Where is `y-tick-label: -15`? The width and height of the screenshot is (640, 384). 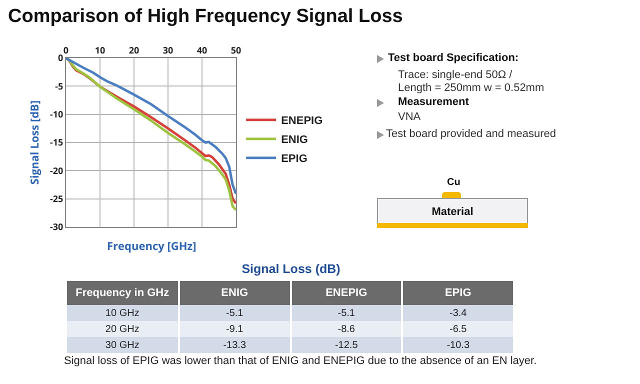
y-tick-label: -15 is located at coordinates (57, 142).